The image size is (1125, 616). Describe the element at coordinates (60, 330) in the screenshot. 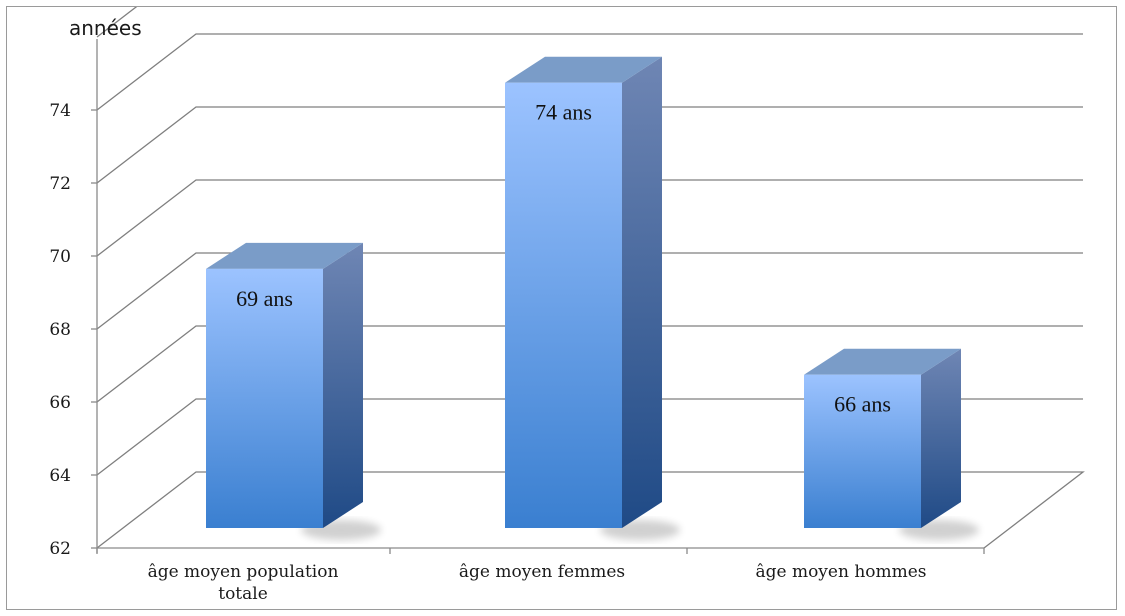

I see `y-tick-label-68: 68` at that location.